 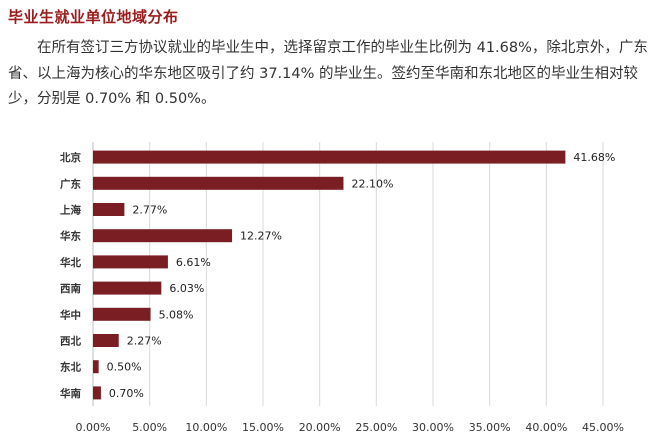 What do you see at coordinates (261, 236) in the screenshot?
I see `data-label: 12.27%` at bounding box center [261, 236].